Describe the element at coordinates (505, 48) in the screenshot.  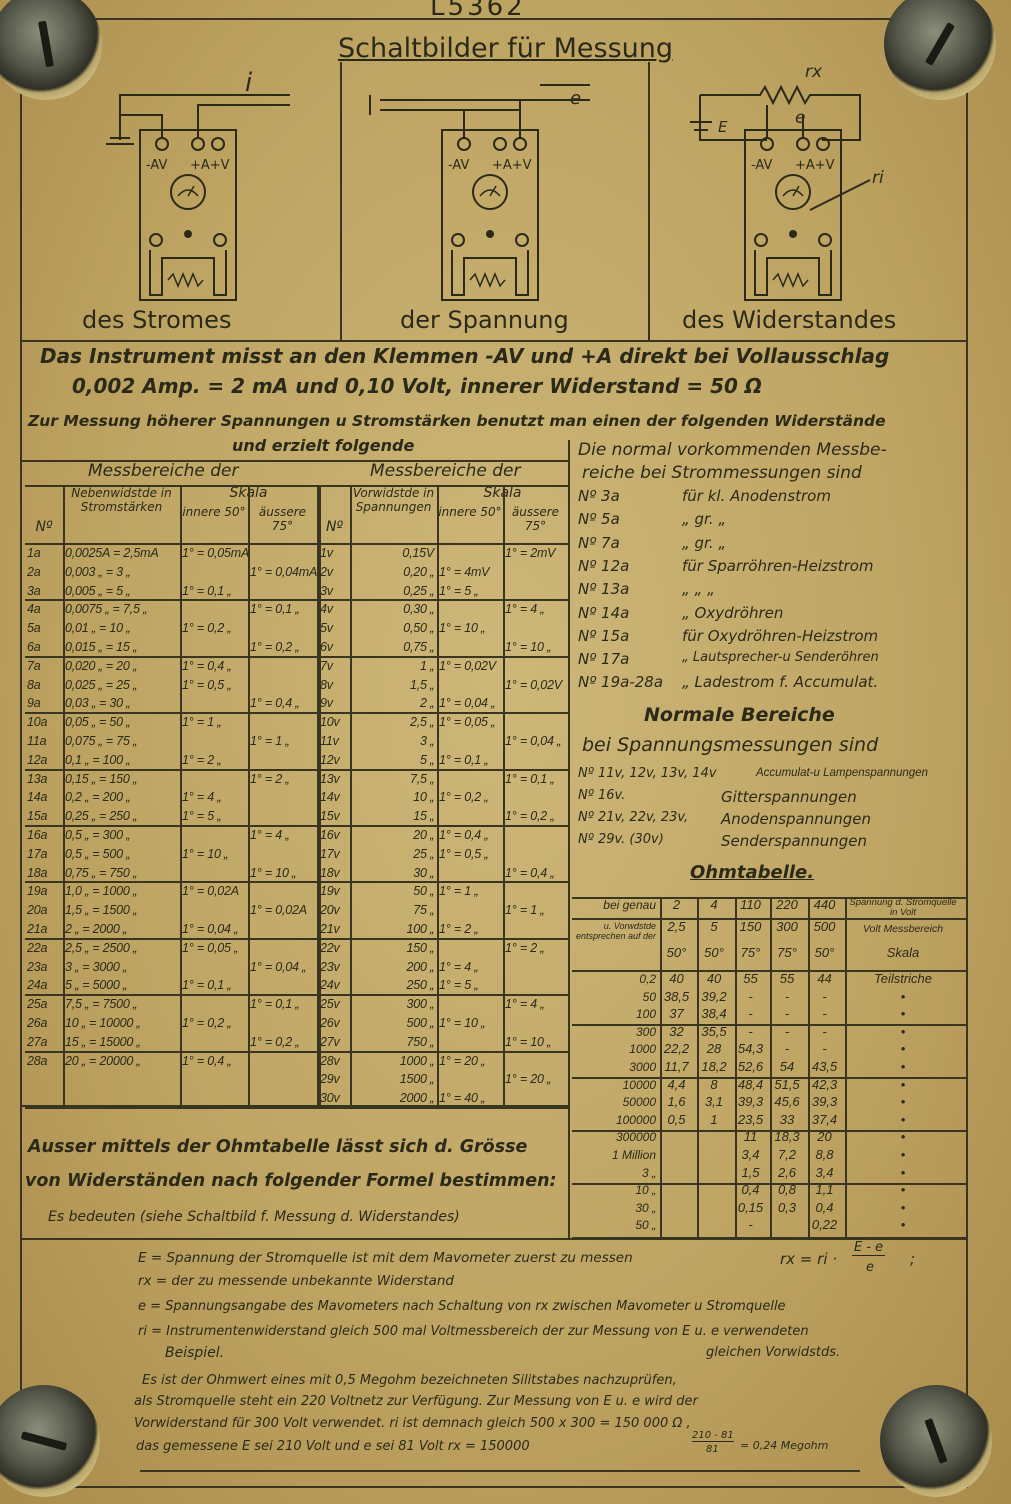
I see `page-title: Schaltbilder für Messung` at that location.